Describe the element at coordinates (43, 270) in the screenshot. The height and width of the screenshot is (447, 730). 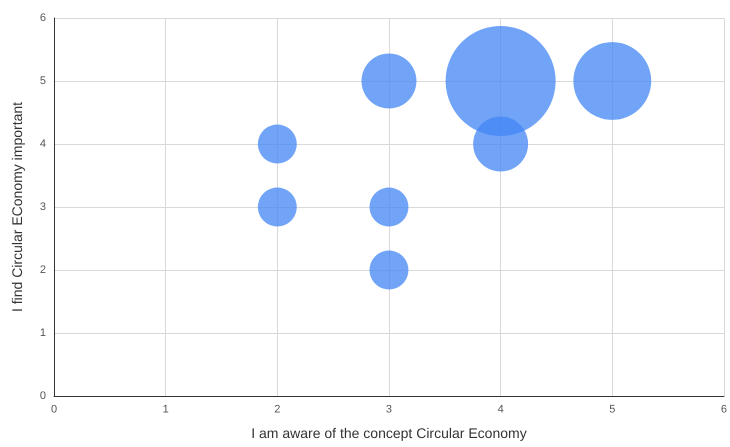
I see `y-tick-label: 2` at that location.